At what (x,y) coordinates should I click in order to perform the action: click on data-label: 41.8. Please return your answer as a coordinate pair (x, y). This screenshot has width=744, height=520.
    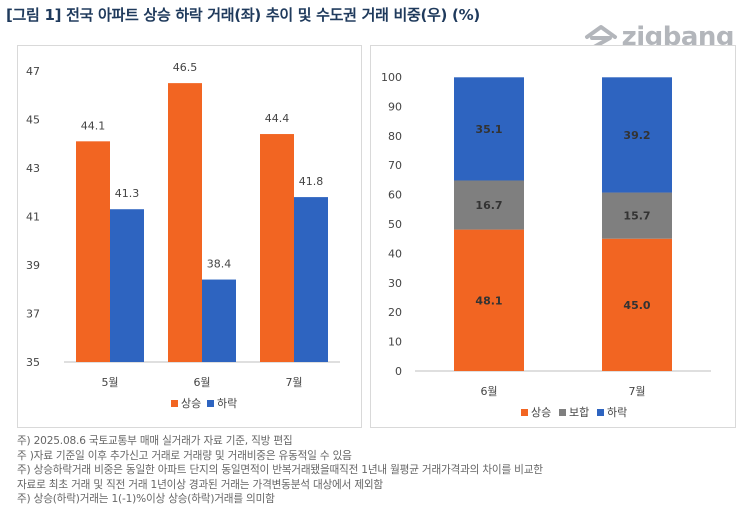
    Looking at the image, I should click on (311, 181).